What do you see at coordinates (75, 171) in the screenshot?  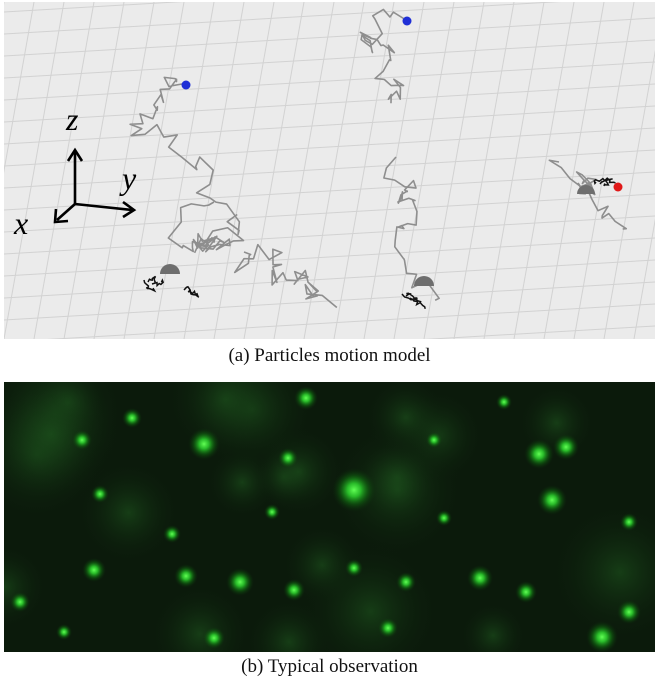 I see `axis-triad: z y x` at bounding box center [75, 171].